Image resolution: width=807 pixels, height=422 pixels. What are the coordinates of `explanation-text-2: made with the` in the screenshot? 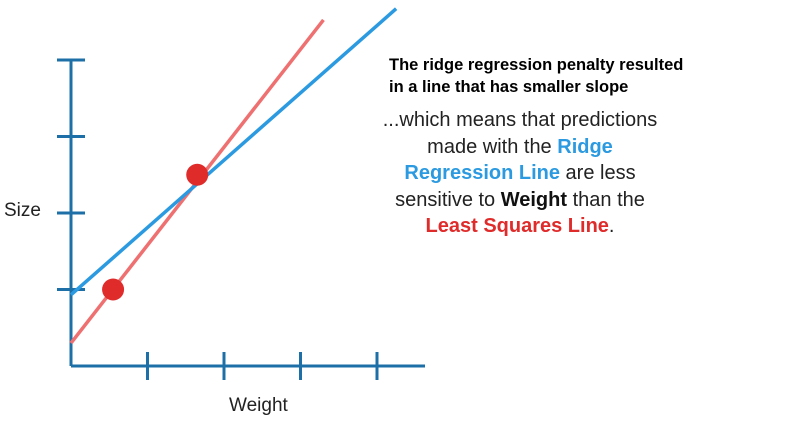 It's located at (492, 146).